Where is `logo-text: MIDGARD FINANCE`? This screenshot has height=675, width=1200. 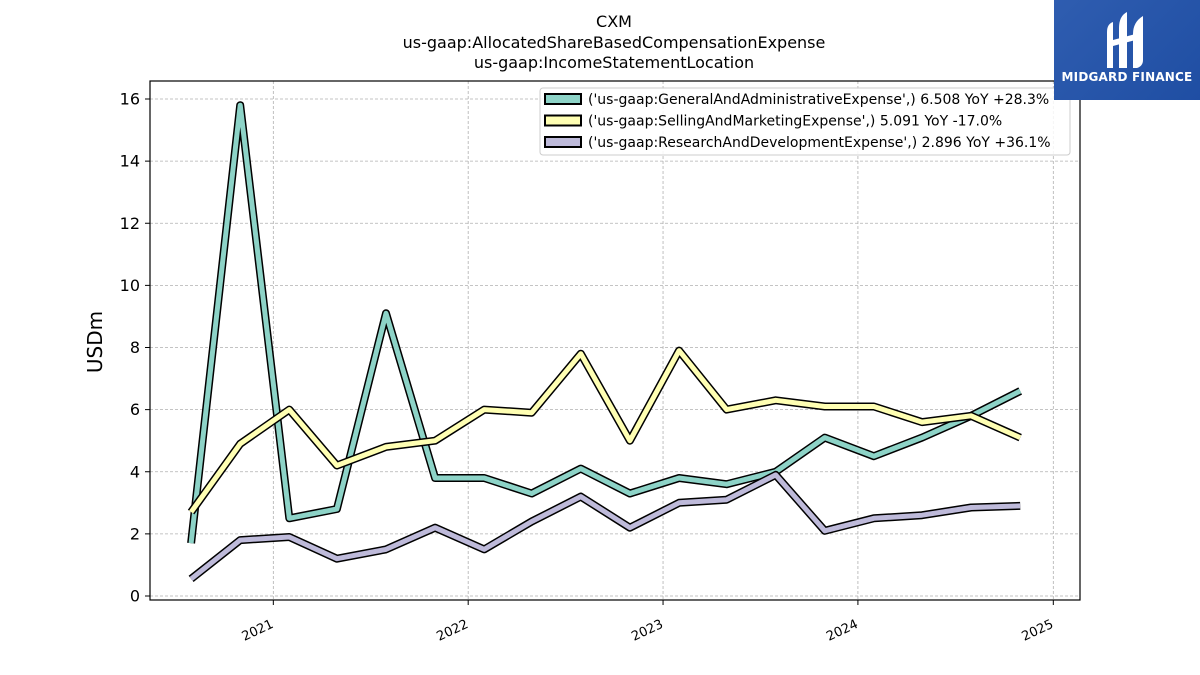 logo-text: MIDGARD FINANCE is located at coordinates (1127, 77).